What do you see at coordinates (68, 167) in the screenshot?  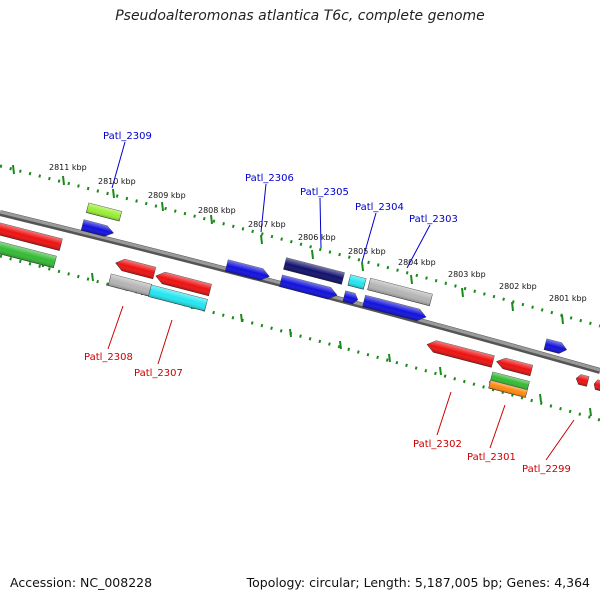 I see `kbp-label: 2811 kbp` at bounding box center [68, 167].